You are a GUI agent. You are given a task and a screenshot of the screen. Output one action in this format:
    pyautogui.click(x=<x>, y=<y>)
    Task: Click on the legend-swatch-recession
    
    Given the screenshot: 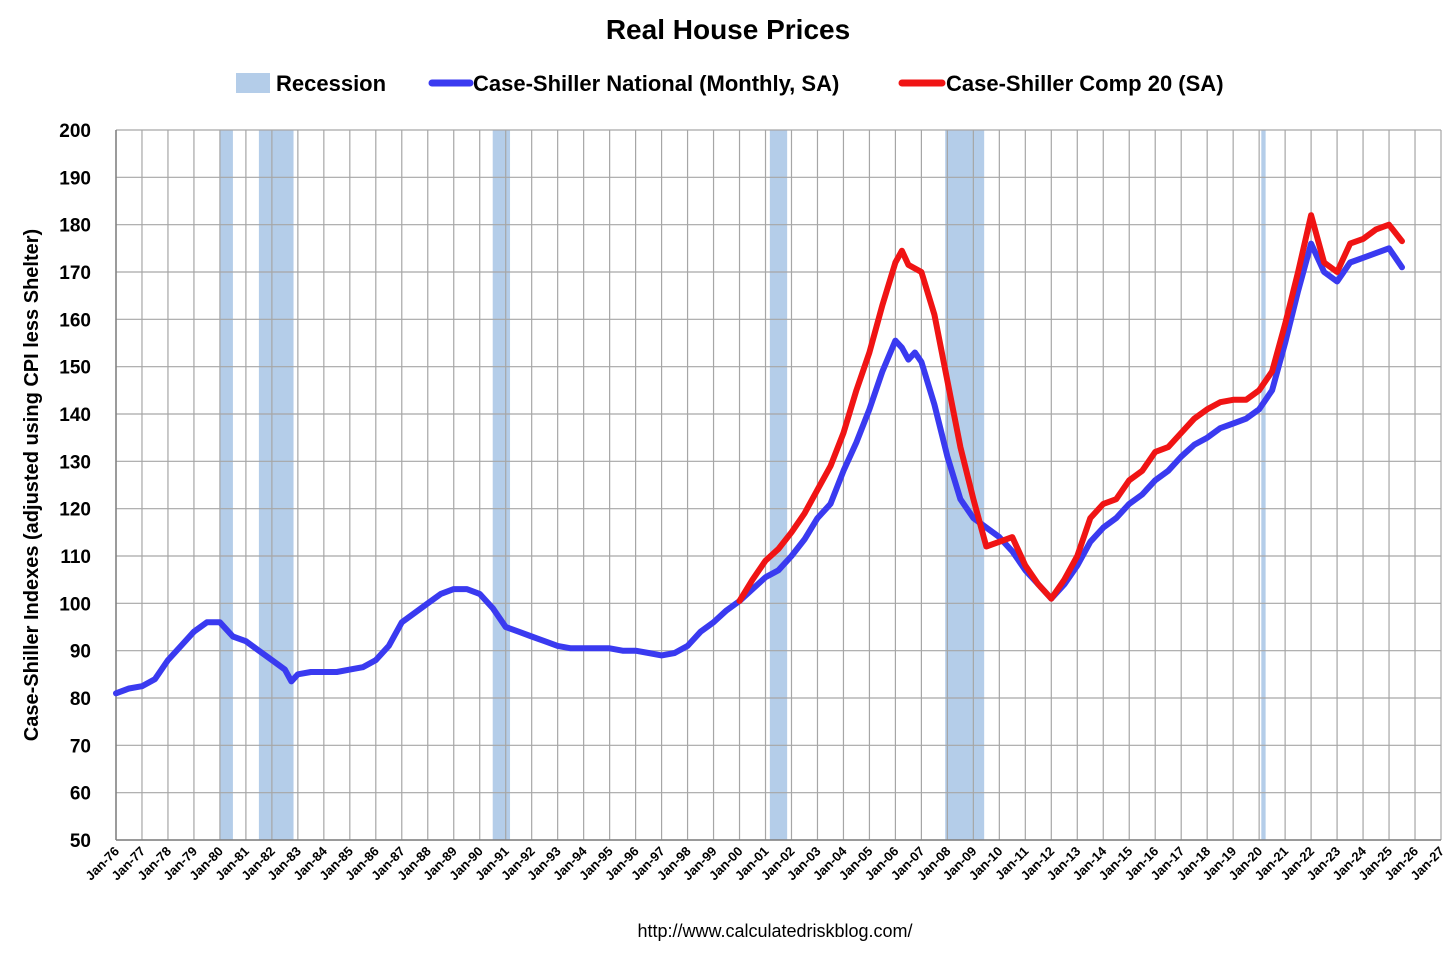 What is the action you would take?
    pyautogui.click(x=253, y=83)
    